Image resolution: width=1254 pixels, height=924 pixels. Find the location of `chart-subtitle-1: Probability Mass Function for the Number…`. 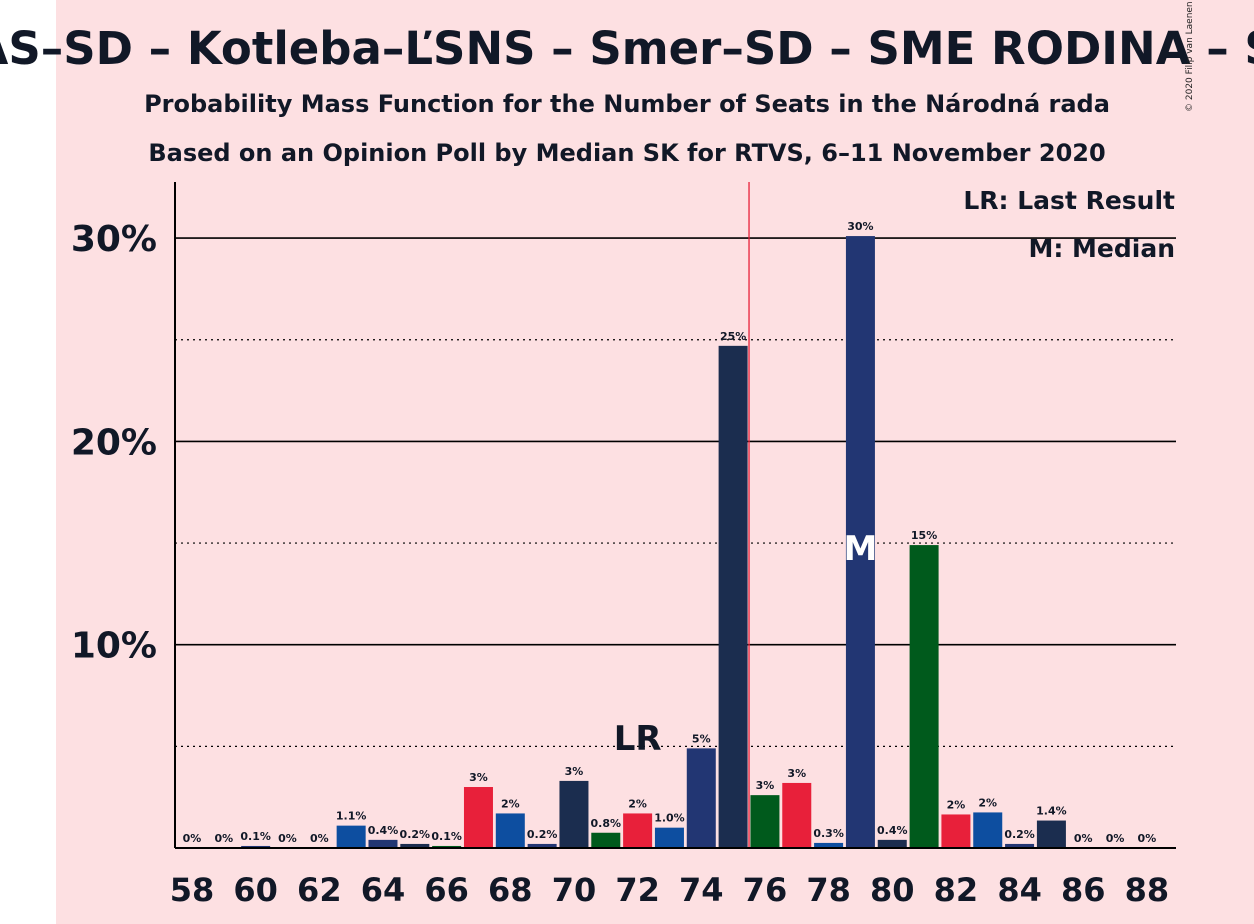

chart-subtitle-1: Probability Mass Function for the Number… is located at coordinates (627, 104).